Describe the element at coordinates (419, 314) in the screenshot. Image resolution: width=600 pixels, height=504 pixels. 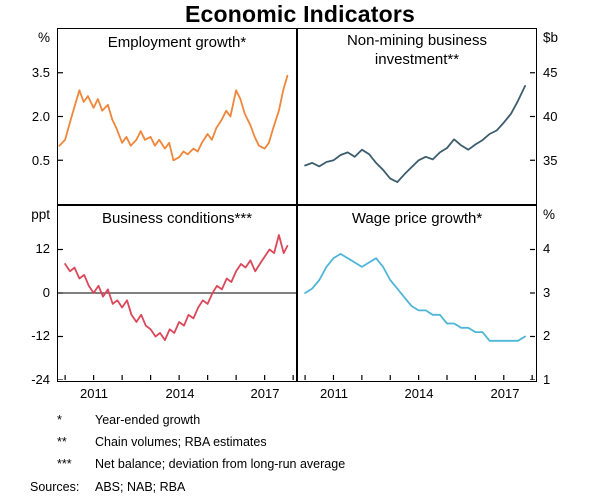
I see `wage-price-growth-panel` at that location.